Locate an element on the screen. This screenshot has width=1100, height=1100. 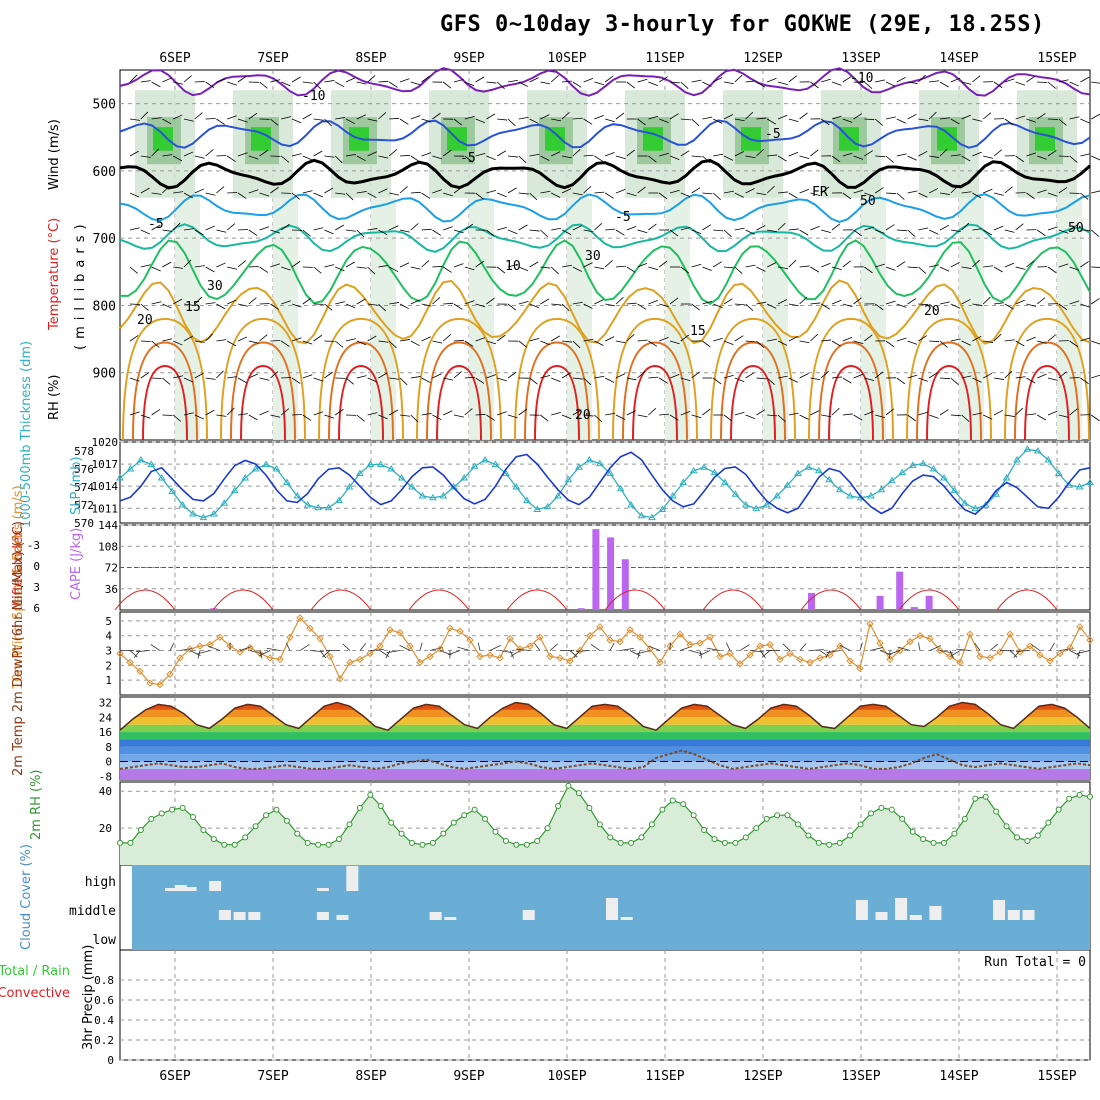
precip-tick-label: 0.6 is located at coordinates (104, 1000).